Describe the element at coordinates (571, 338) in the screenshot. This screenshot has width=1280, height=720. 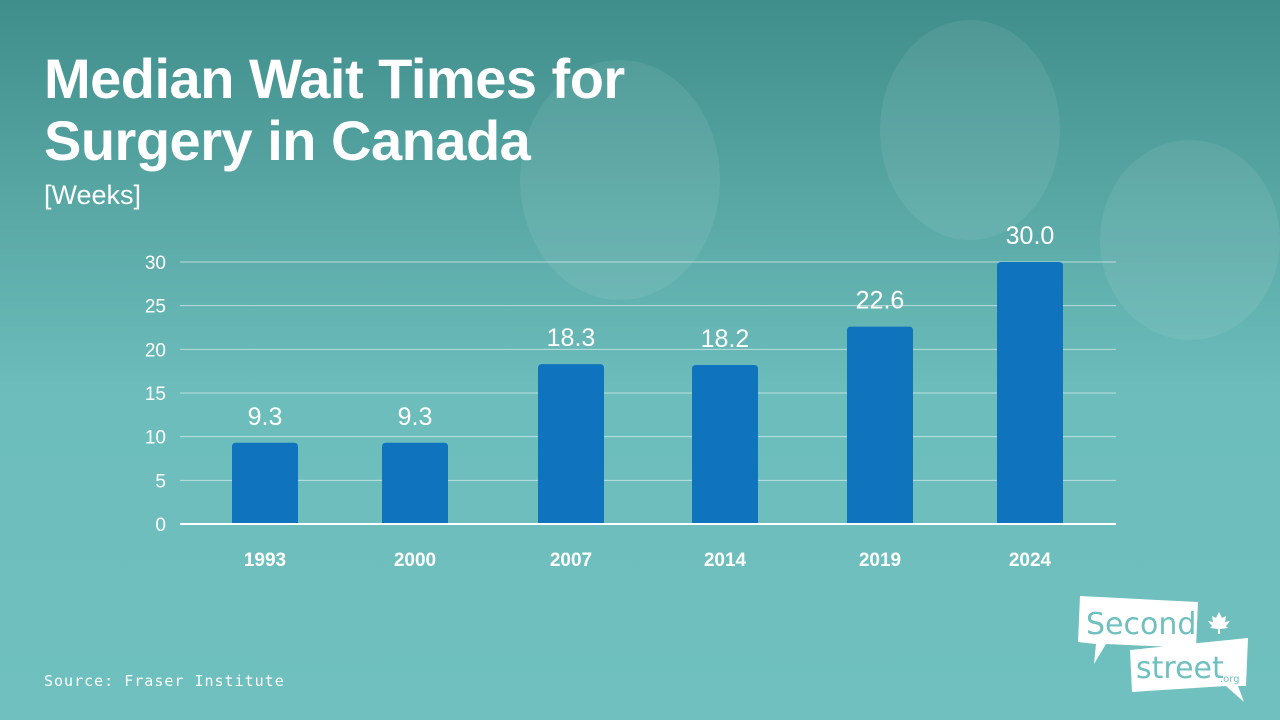
I see `data-label: 18.3` at that location.